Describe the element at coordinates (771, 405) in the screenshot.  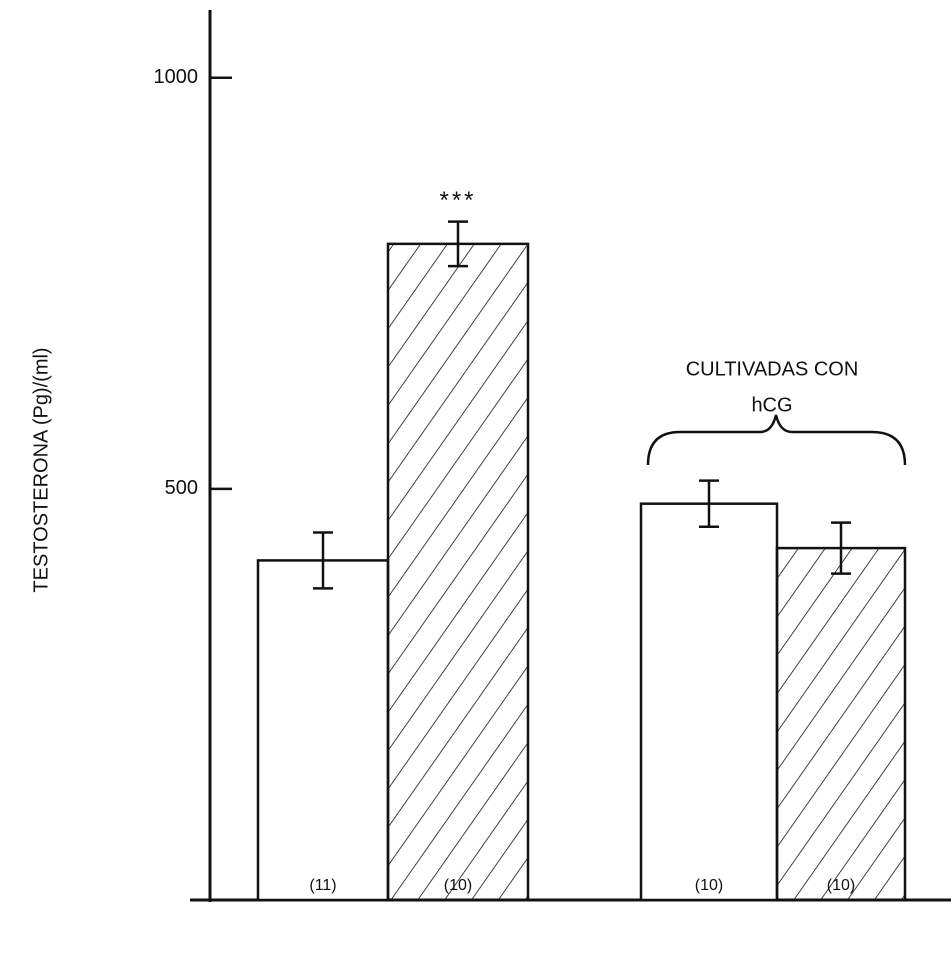
I see `group-label: hCG` at that location.